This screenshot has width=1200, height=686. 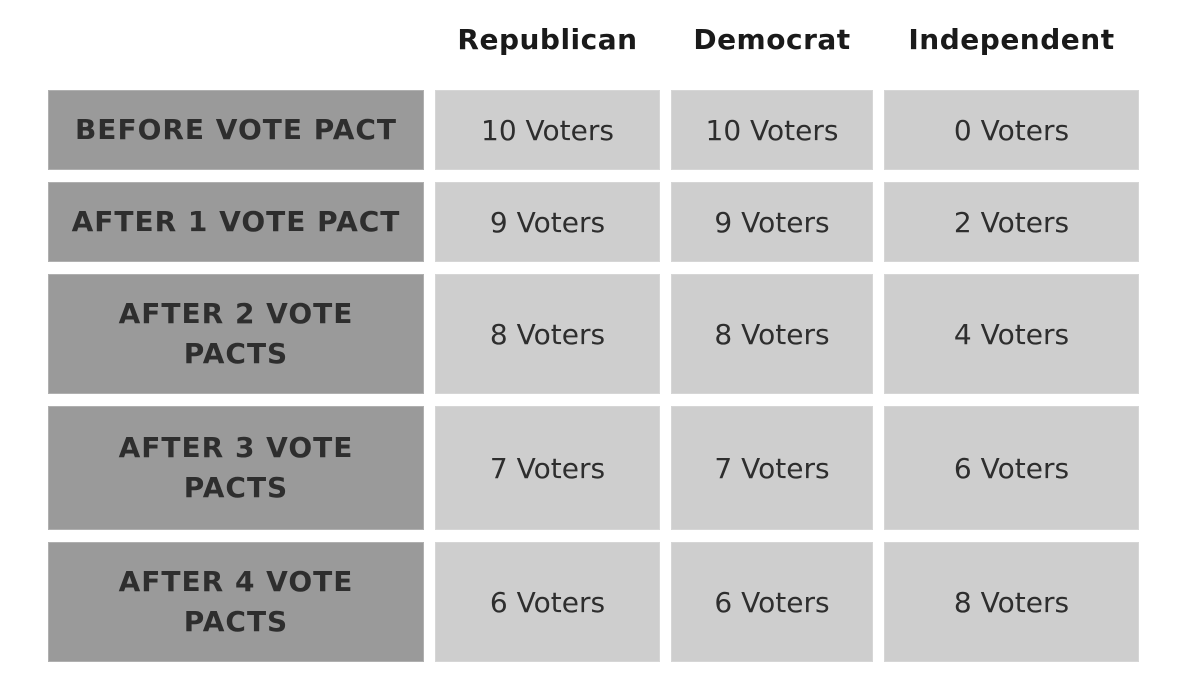 I want to click on cell-independent-after-4: 8 Voters, so click(x=1011, y=602).